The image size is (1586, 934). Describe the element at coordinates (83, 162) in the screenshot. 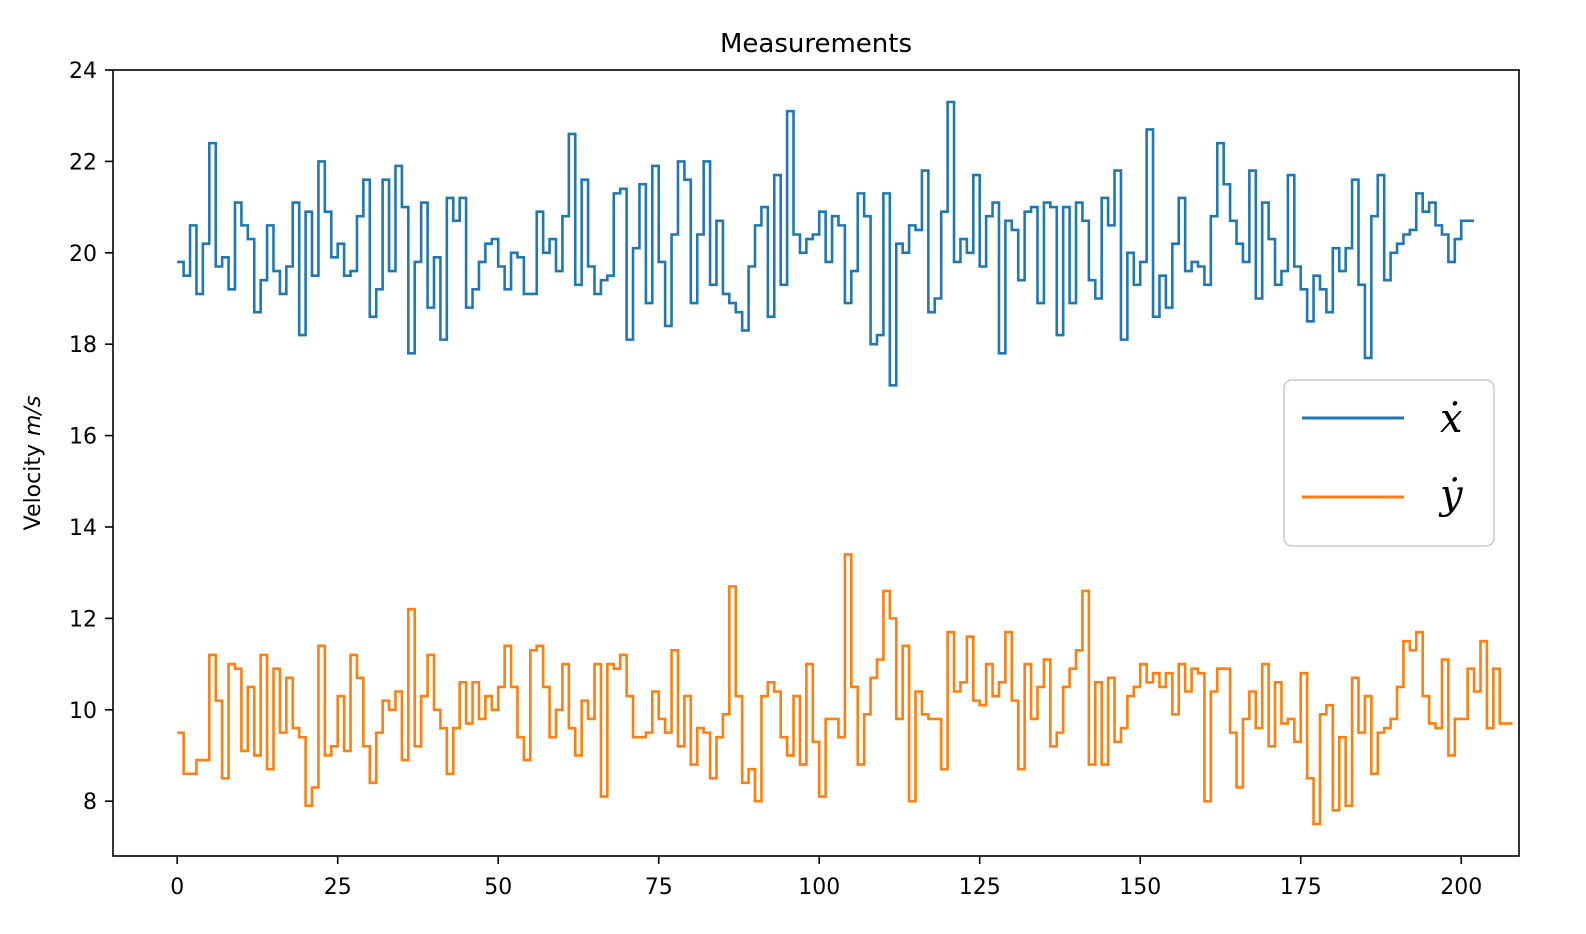

I see `y-tick-label: 22` at that location.